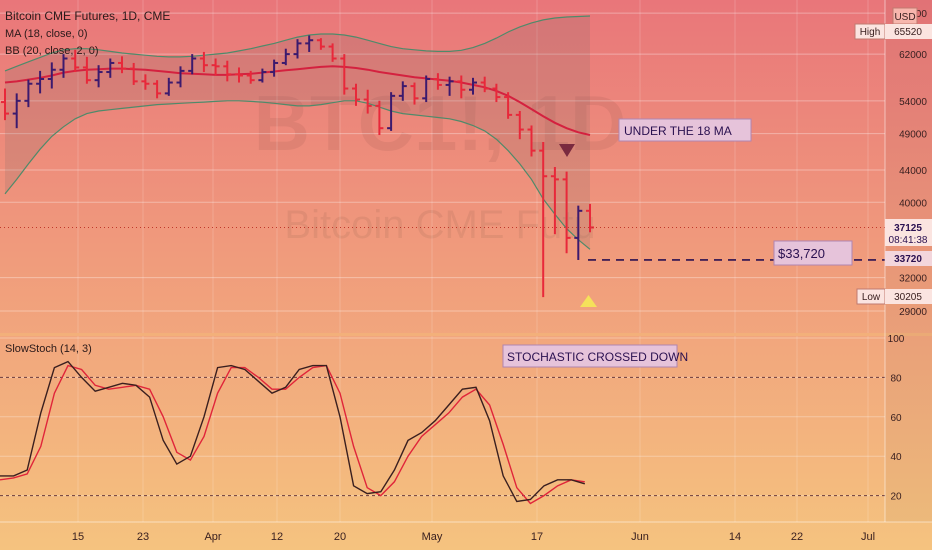 The width and height of the screenshot is (932, 550). What do you see at coordinates (871, 297) in the screenshot?
I see `low-tag-label: Low` at bounding box center [871, 297].